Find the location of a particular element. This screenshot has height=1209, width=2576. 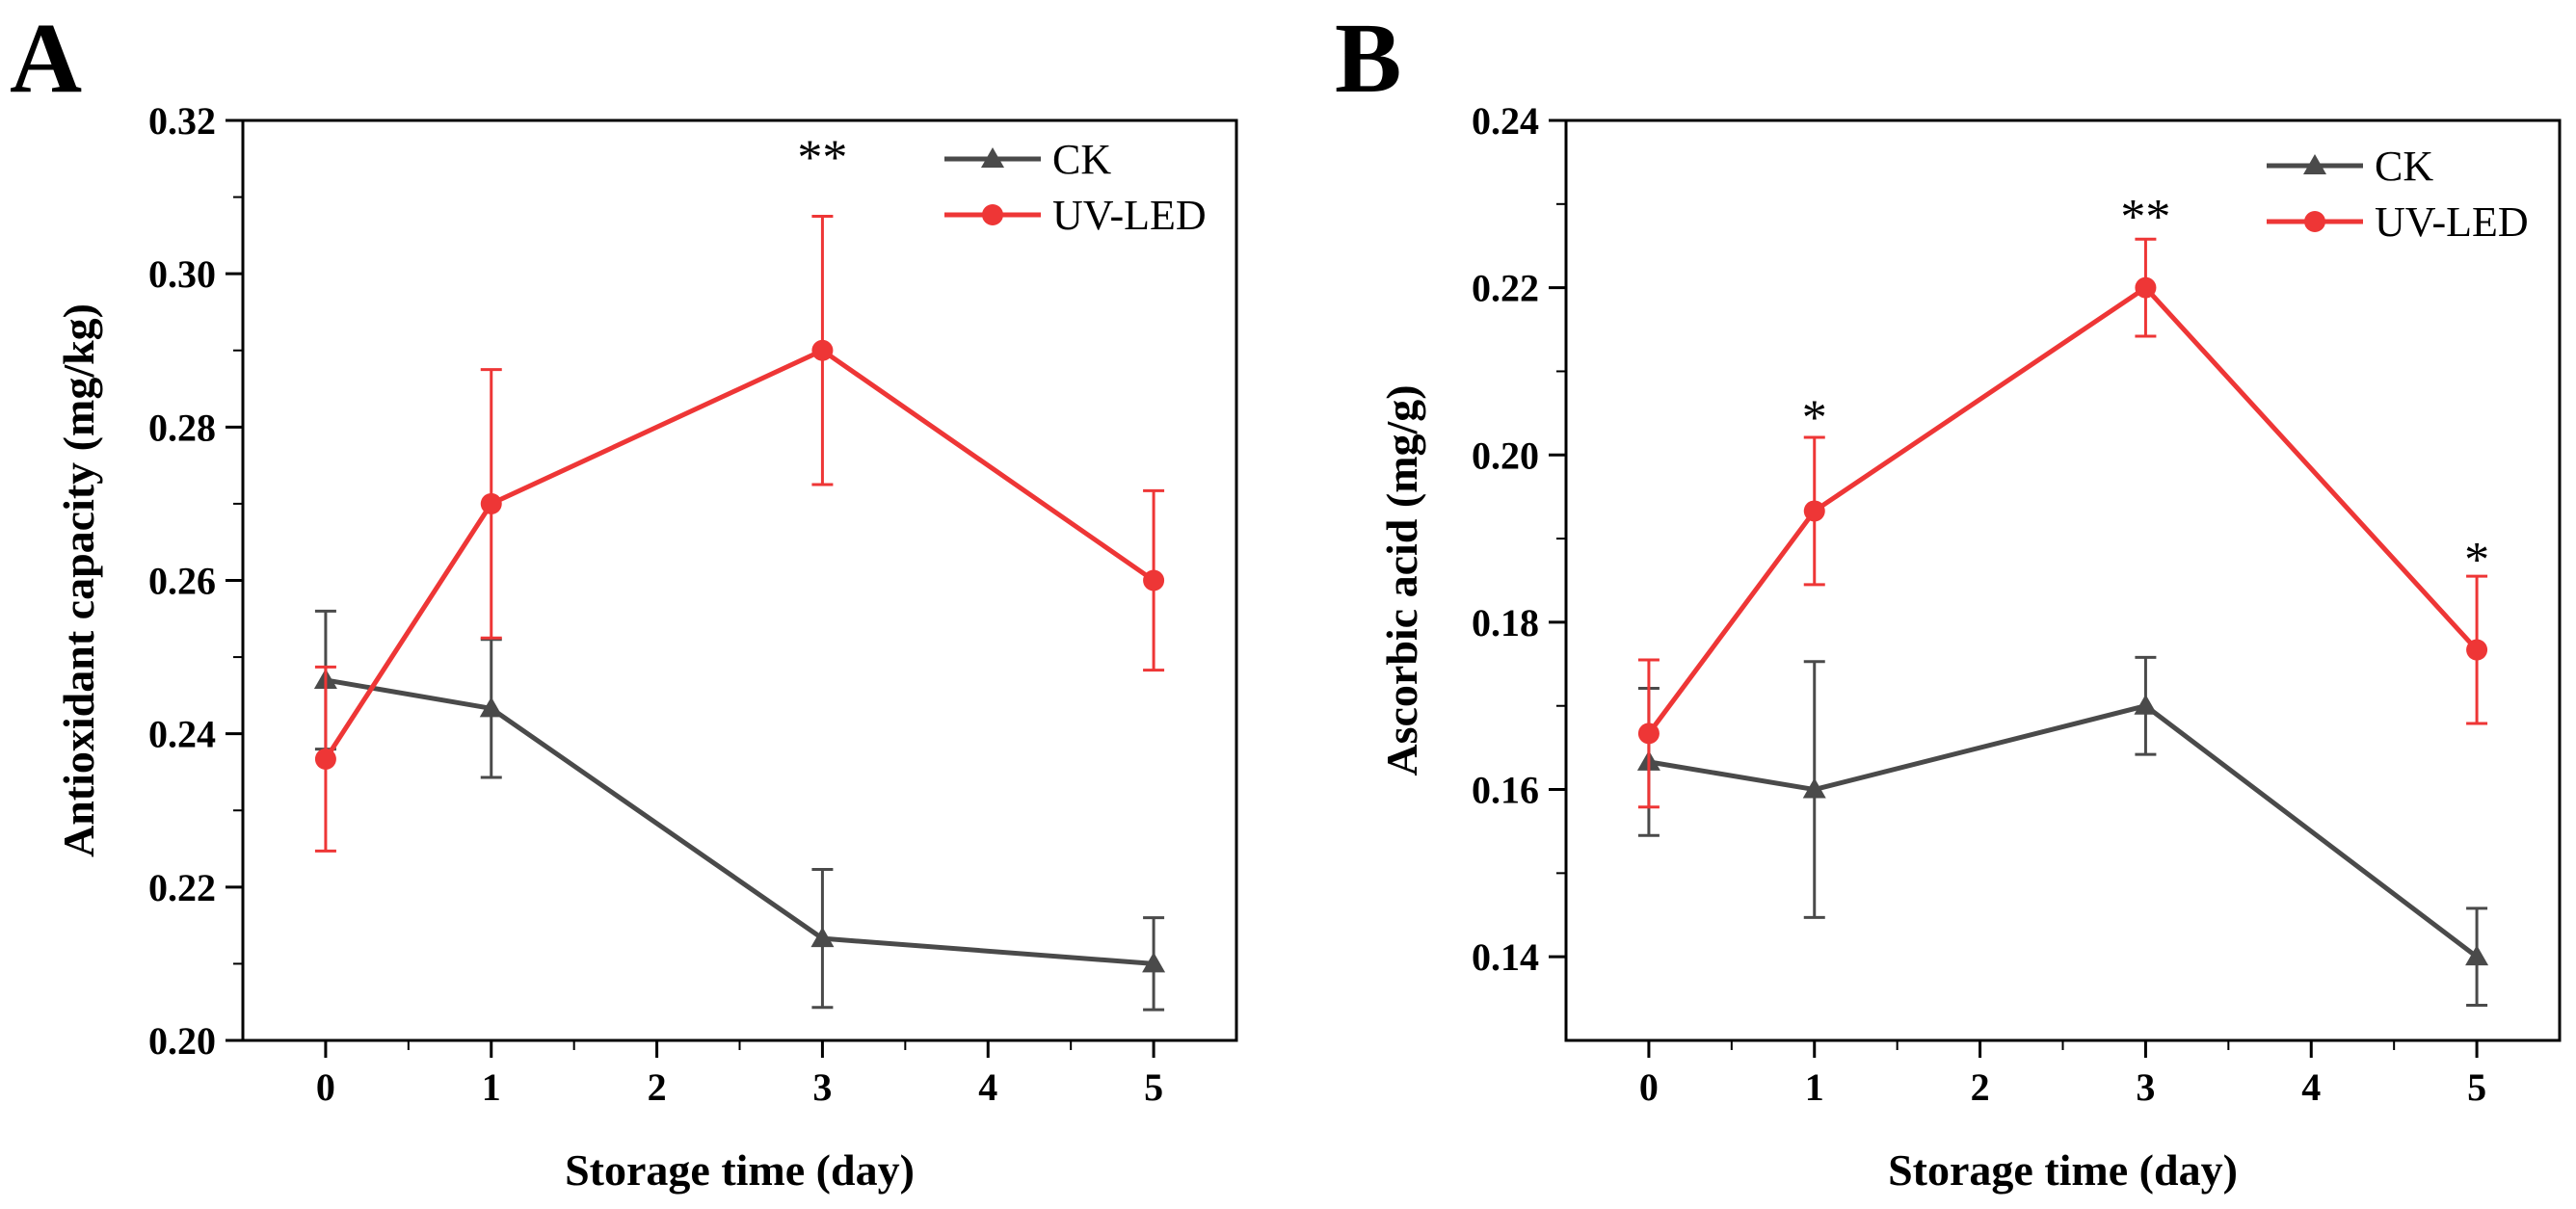

y-tick-label: 0.32 is located at coordinates (182, 121).